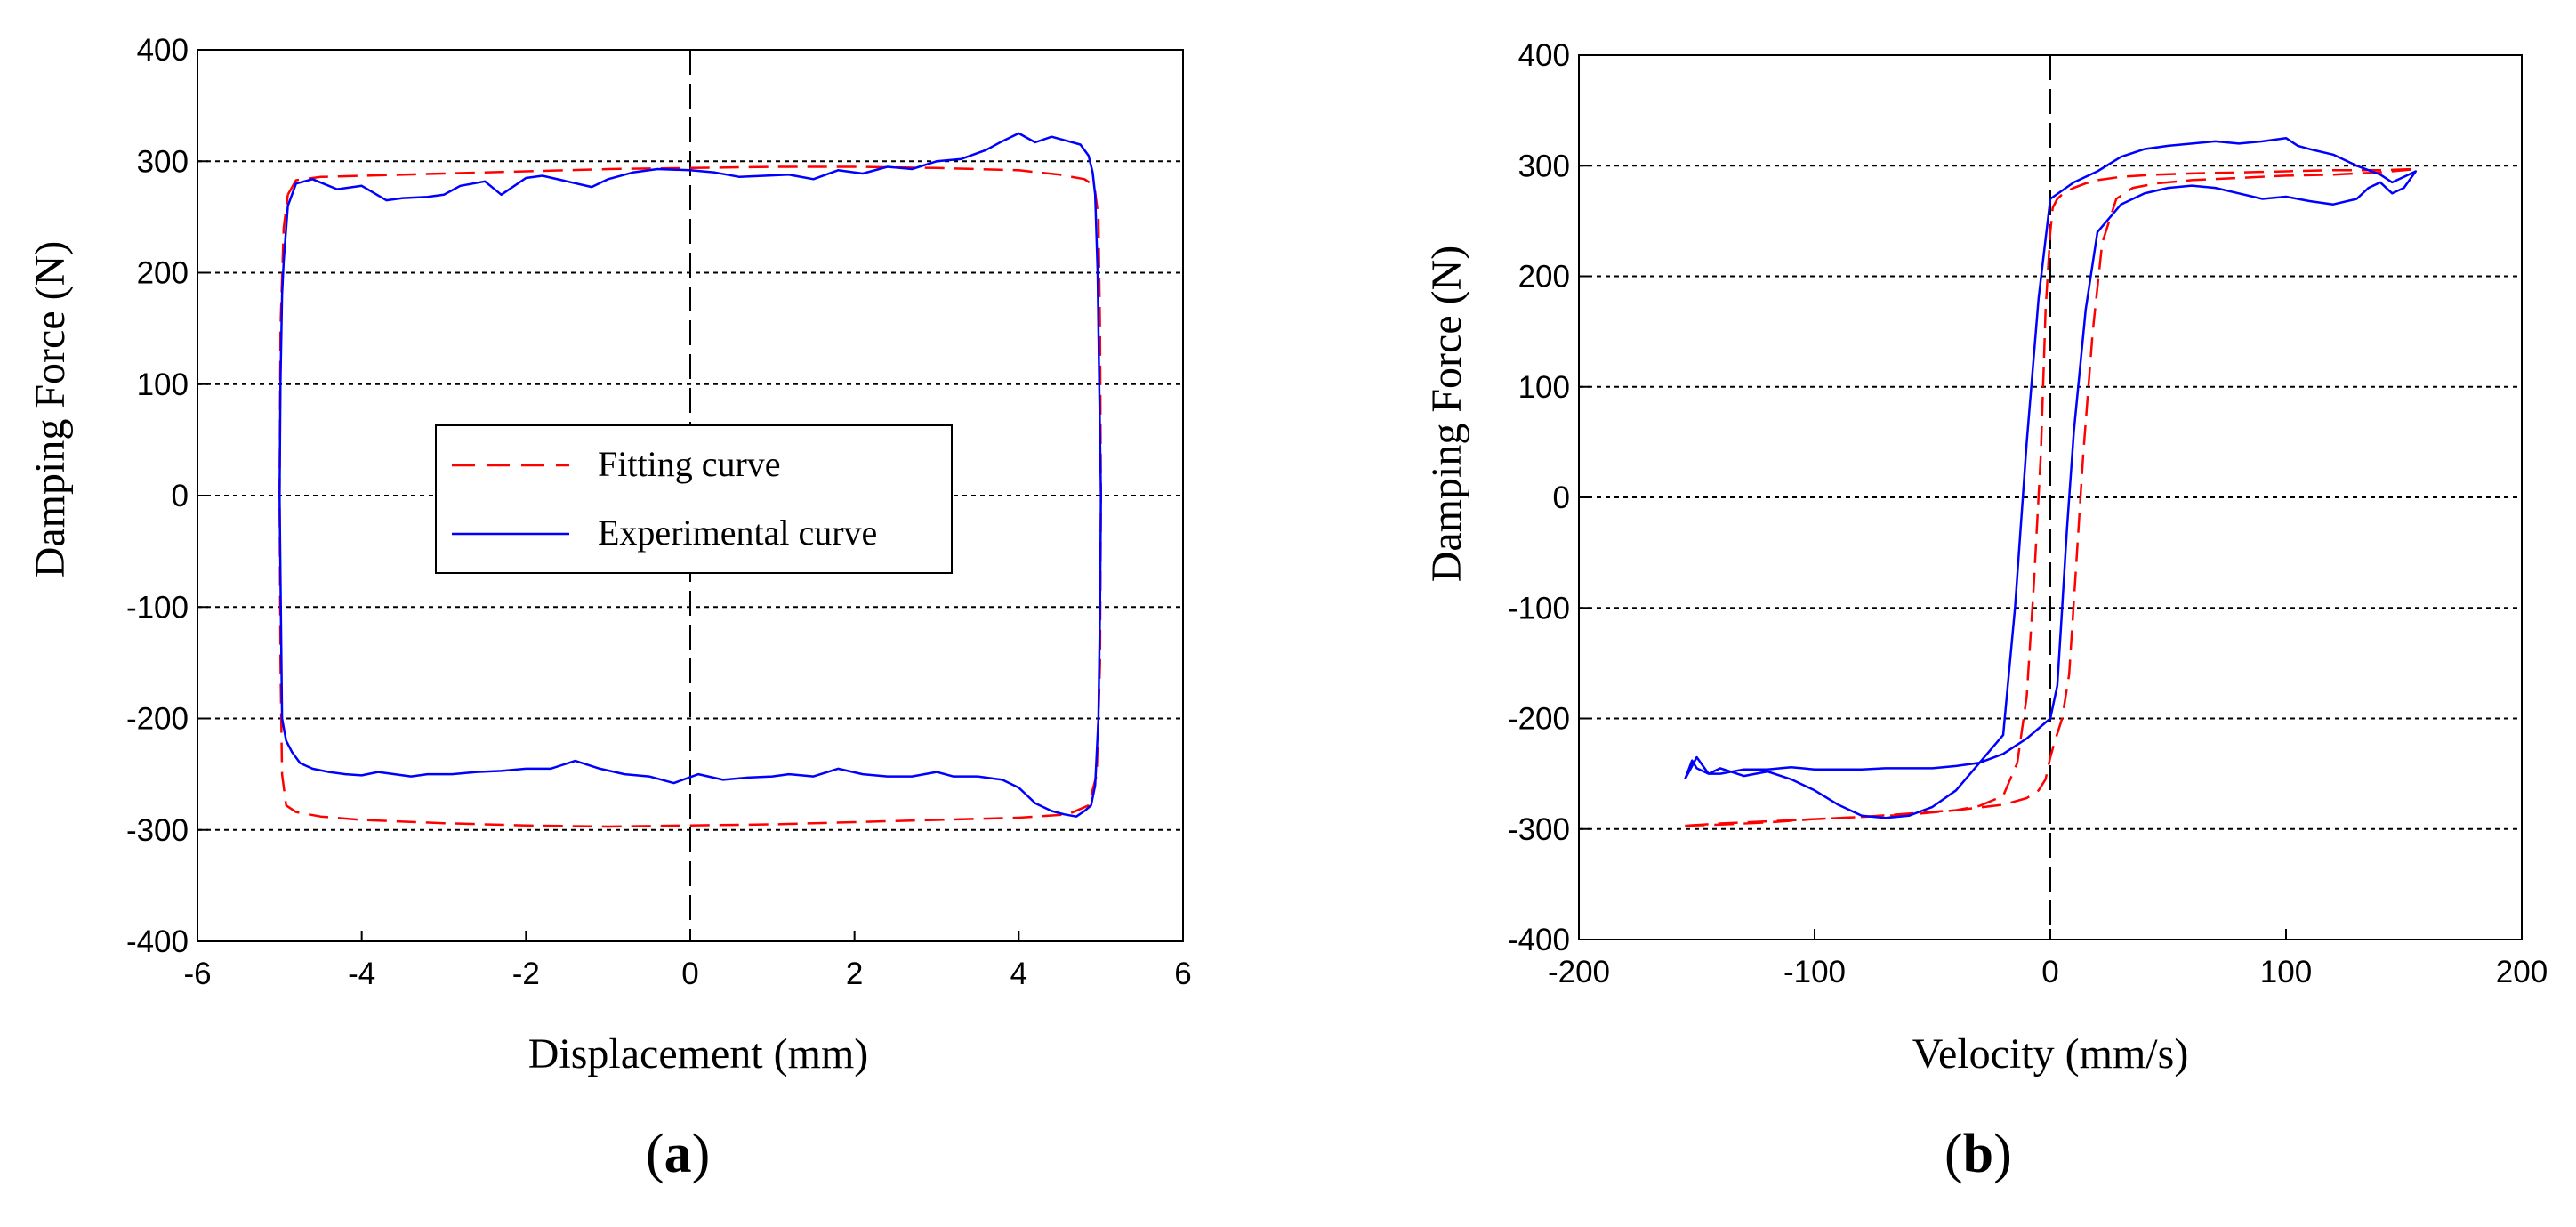 This screenshot has height=1227, width=2576. What do you see at coordinates (1814, 972) in the screenshot?
I see `x-tick-label: -100` at bounding box center [1814, 972].